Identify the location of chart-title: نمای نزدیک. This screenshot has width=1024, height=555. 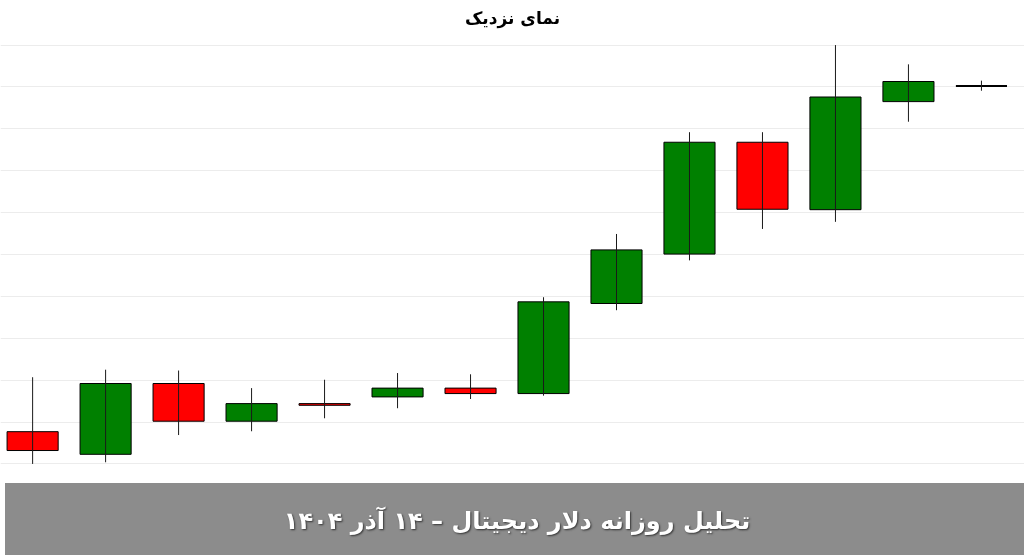
(512, 18).